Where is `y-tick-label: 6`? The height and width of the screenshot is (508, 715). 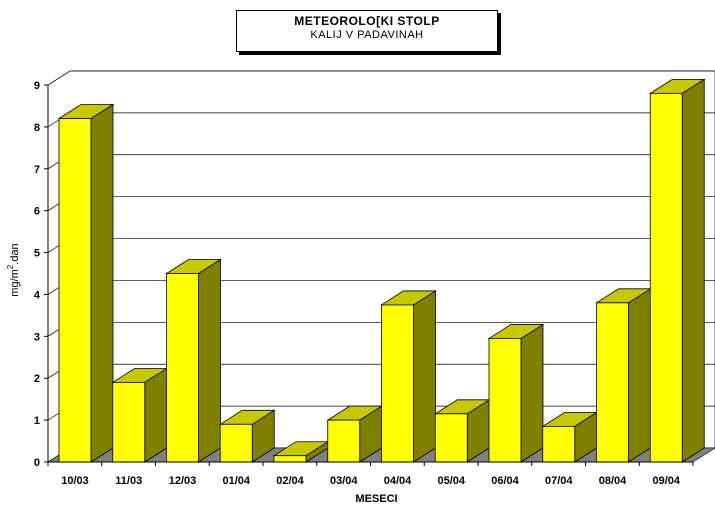
y-tick-label: 6 is located at coordinates (37, 212).